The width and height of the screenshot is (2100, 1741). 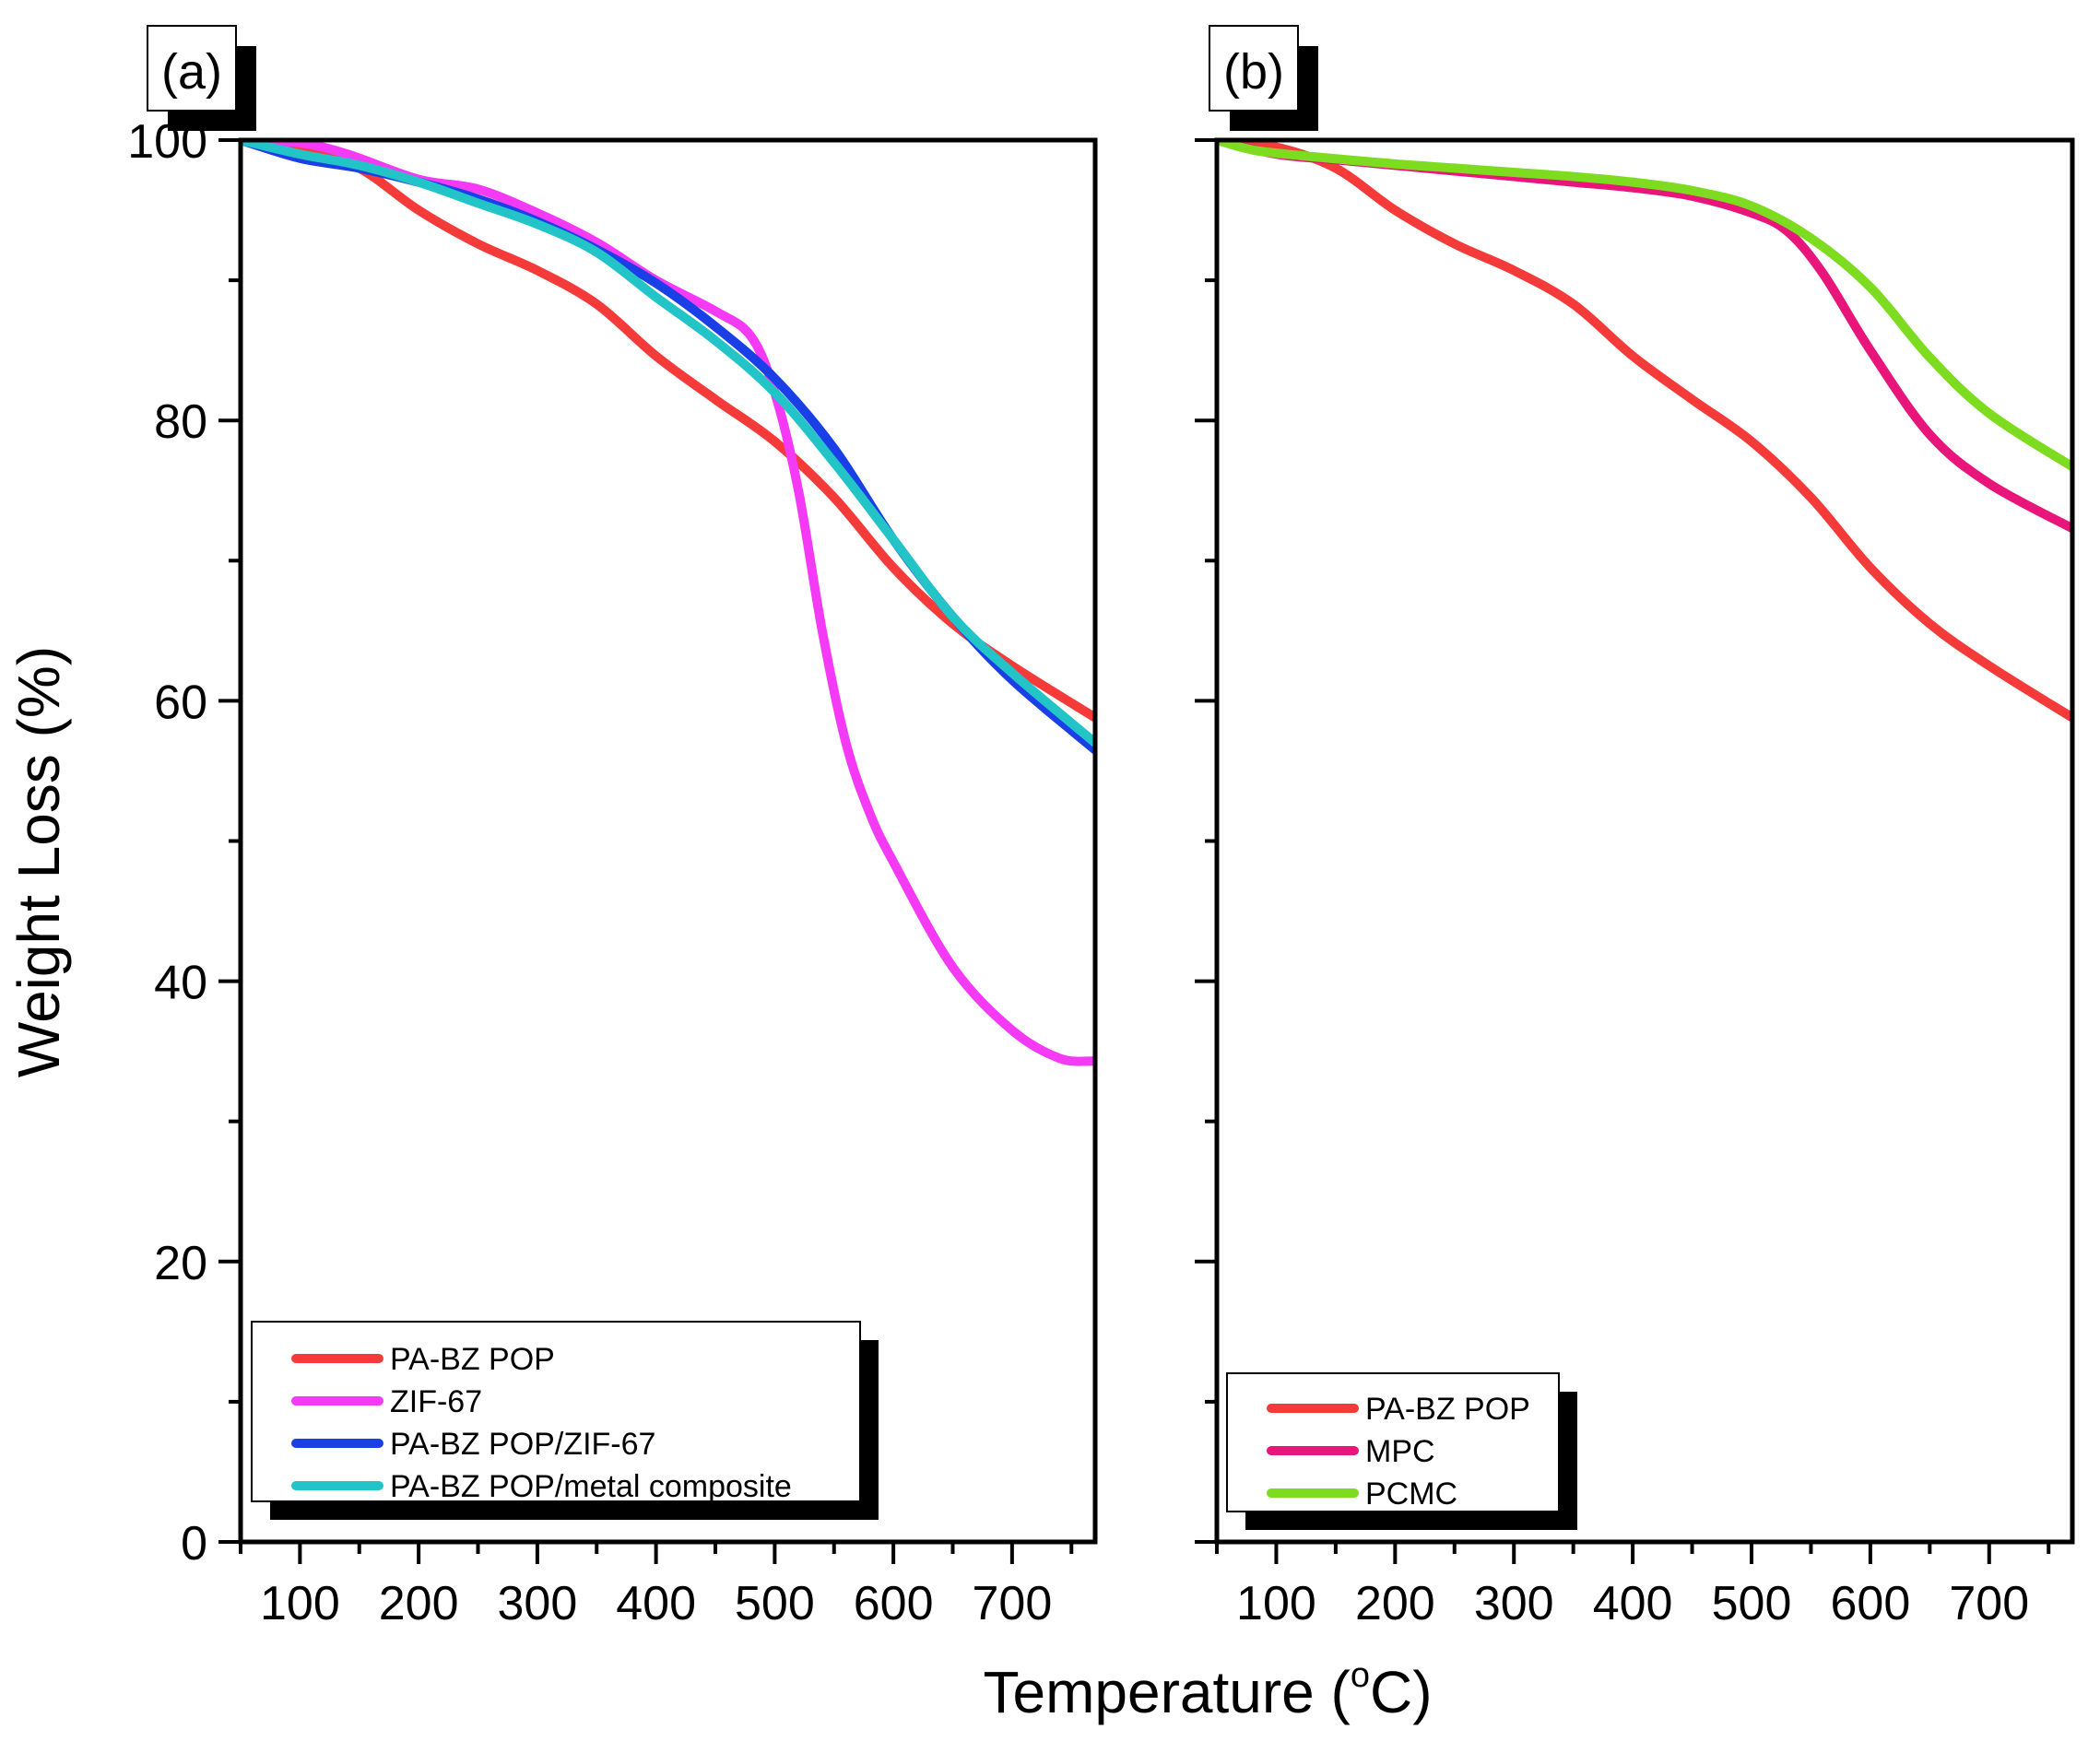 What do you see at coordinates (39, 861) in the screenshot?
I see `y-axis-label: Weight Loss (%)` at bounding box center [39, 861].